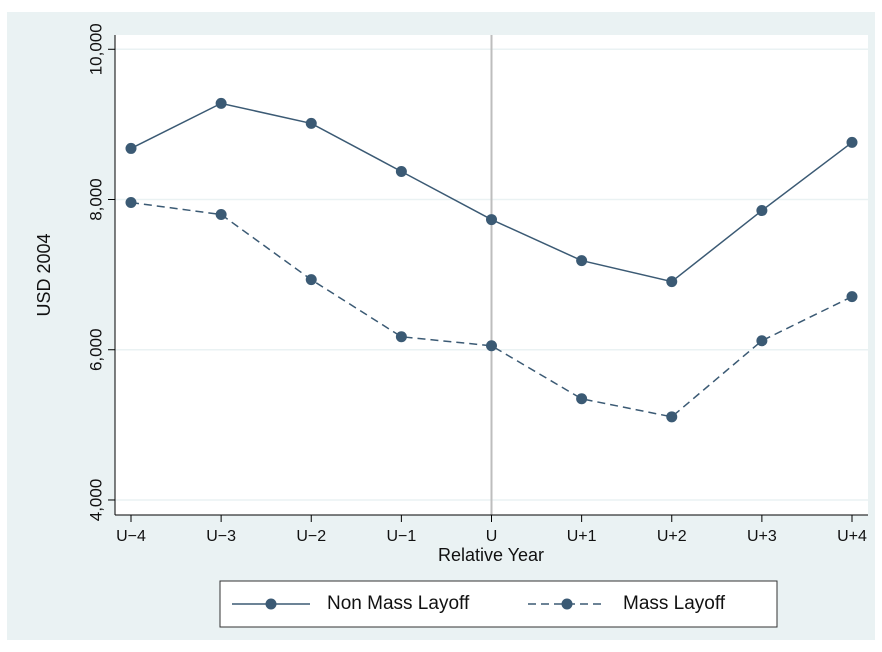 The image size is (882, 652). What do you see at coordinates (131, 536) in the screenshot?
I see `x-tick-label: U−4` at bounding box center [131, 536].